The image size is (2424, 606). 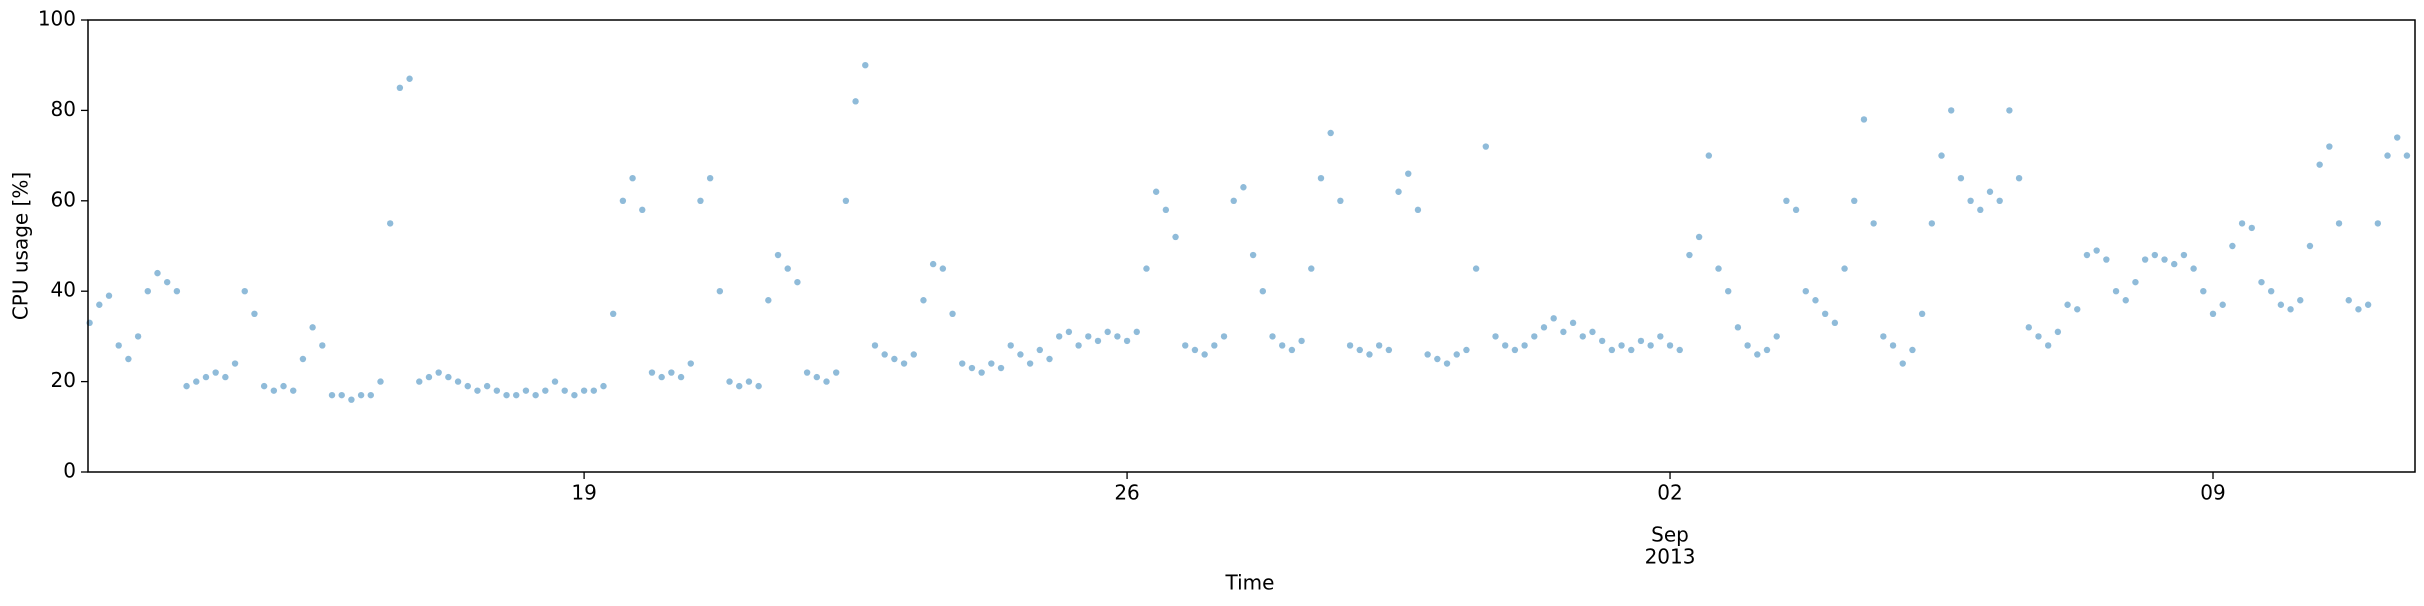 I want to click on x-tick-sublabel: Sep, so click(x=1670, y=535).